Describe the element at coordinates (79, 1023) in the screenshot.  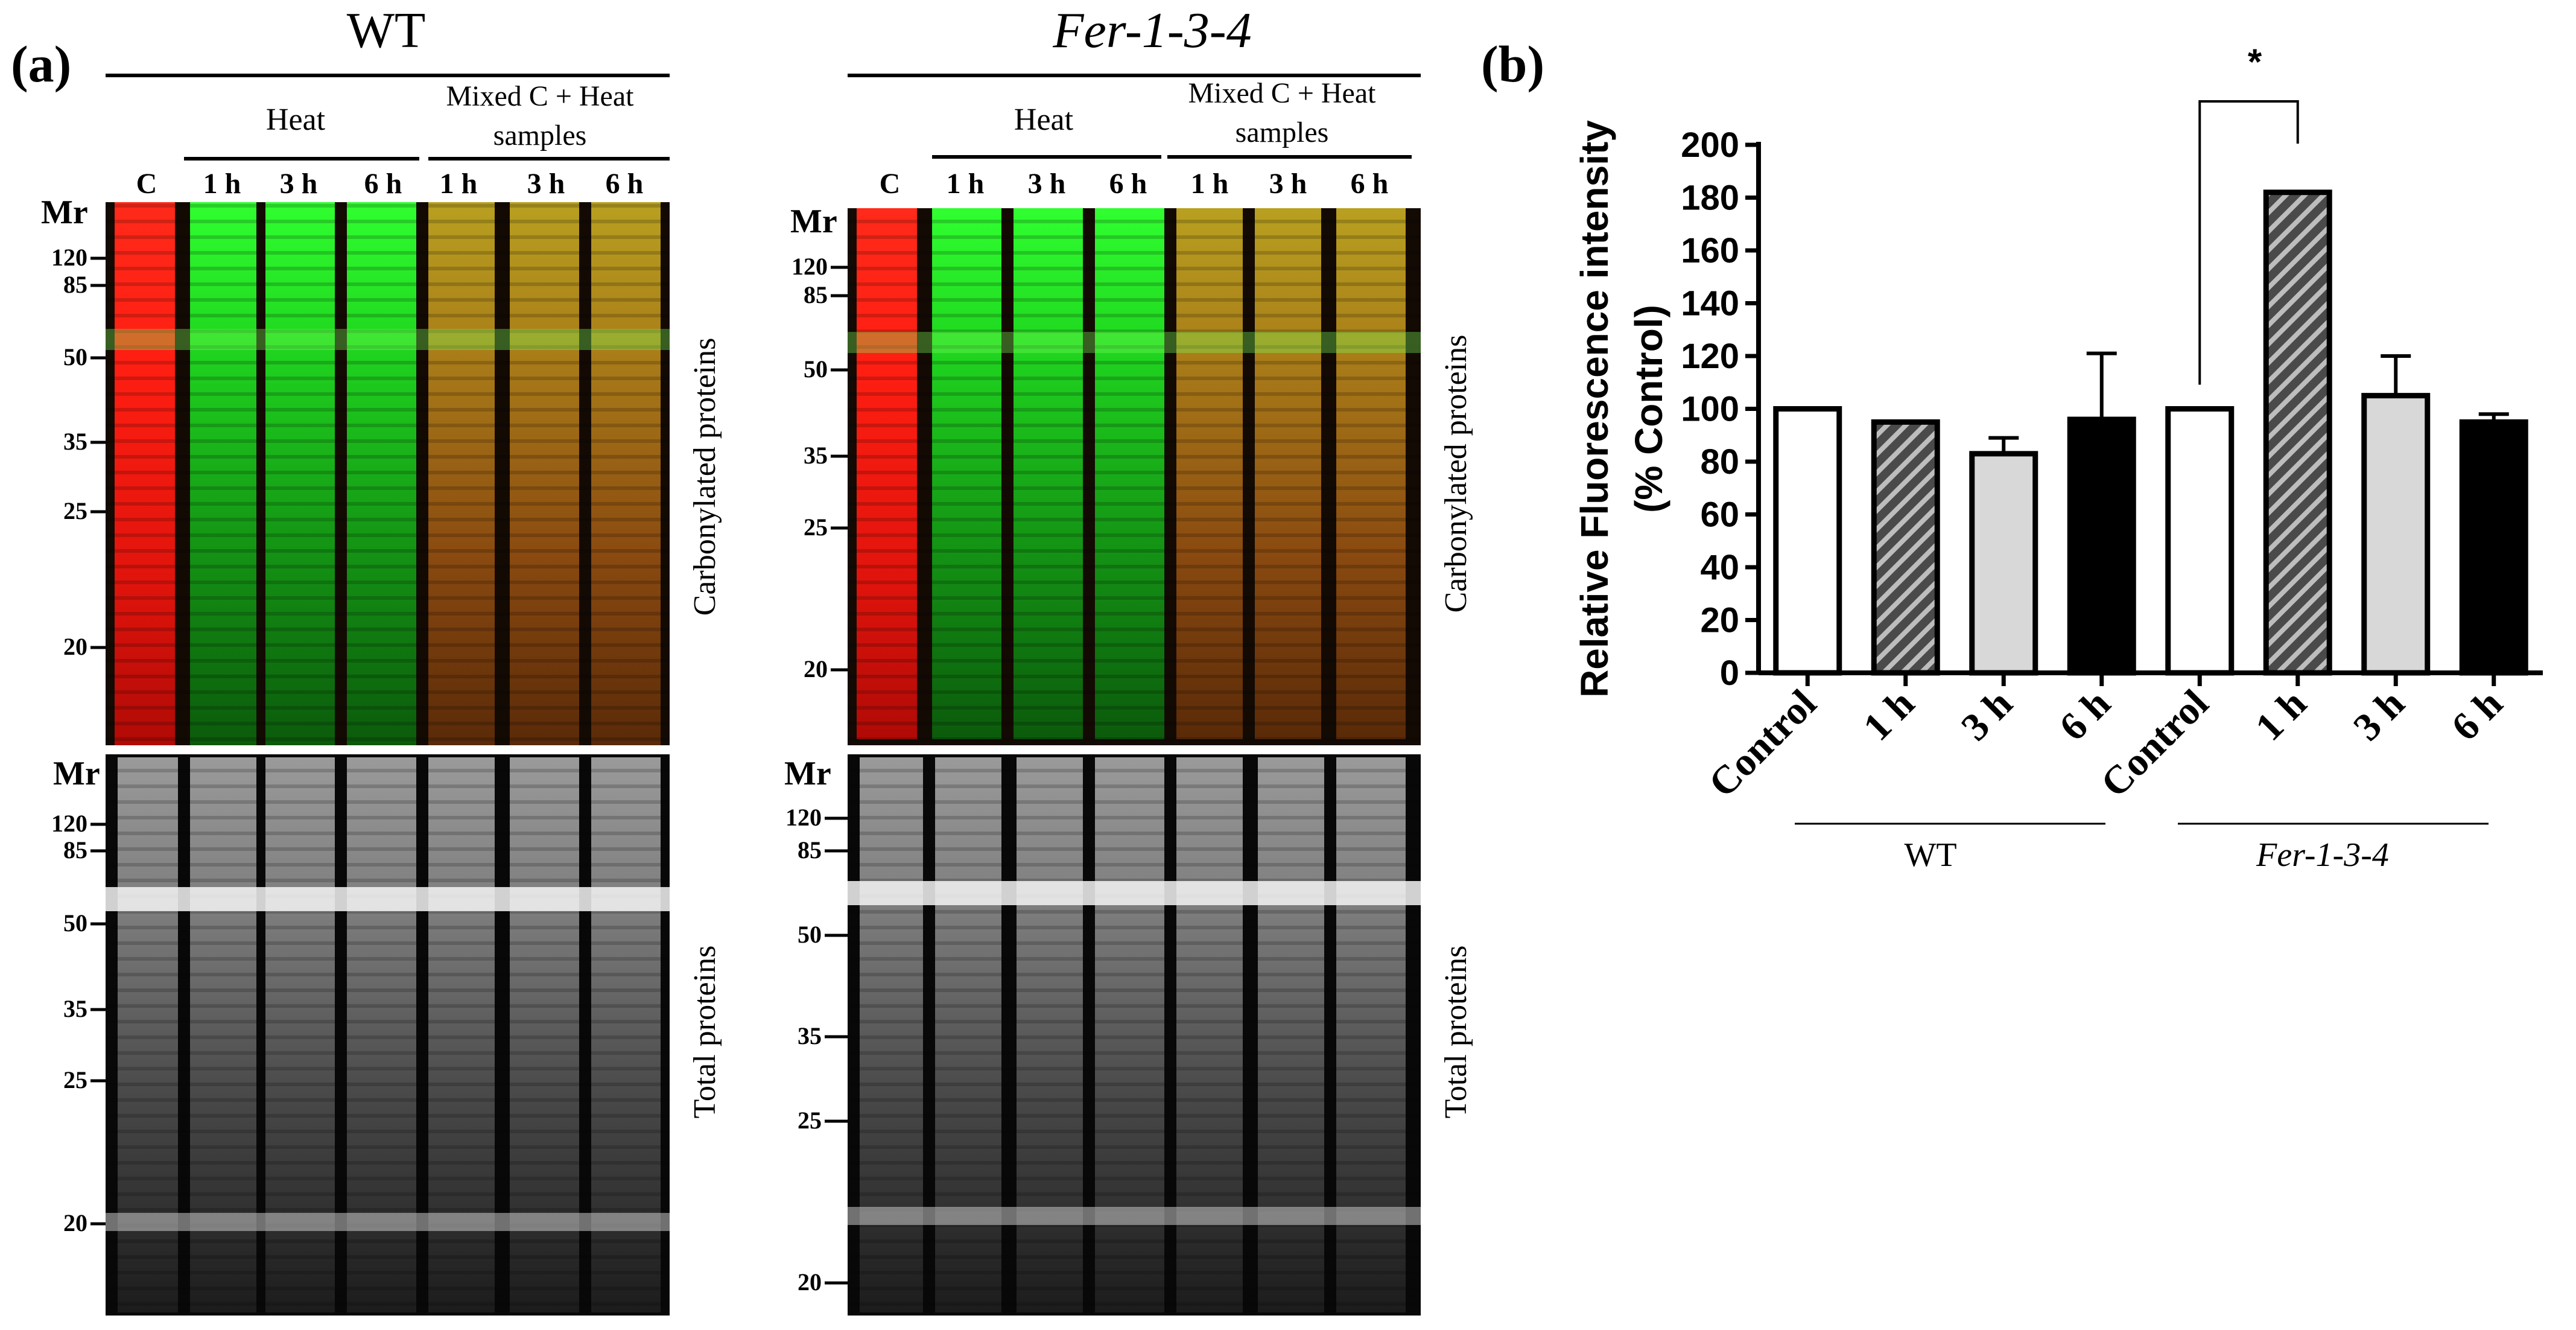
I see `wt-marker-ticks-bottom: 120 85 50 35 25 20` at that location.